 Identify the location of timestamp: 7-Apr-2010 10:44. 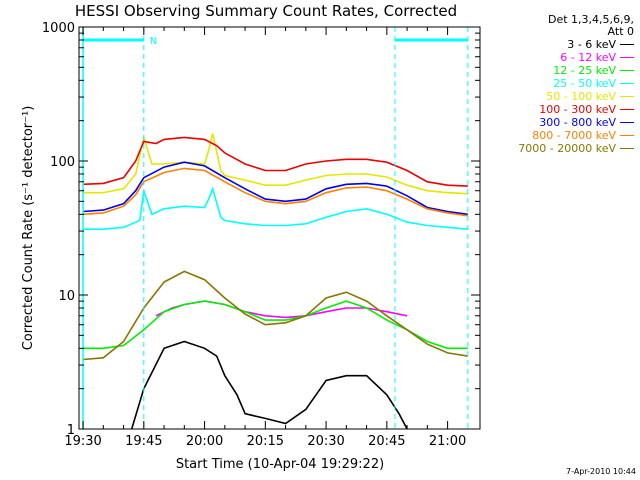
(601, 471).